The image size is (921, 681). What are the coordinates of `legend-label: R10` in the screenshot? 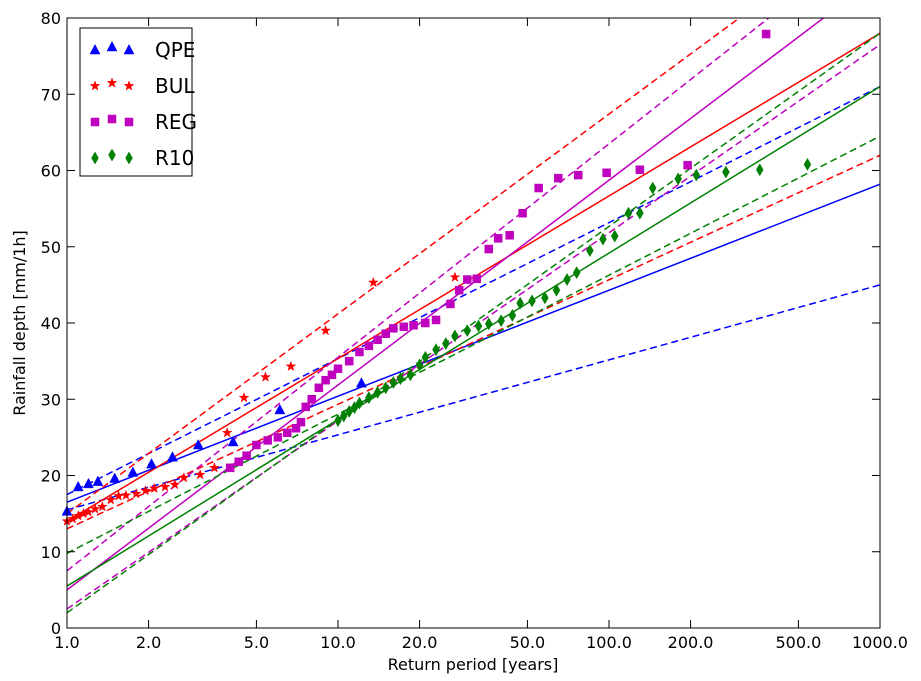 It's located at (174, 158).